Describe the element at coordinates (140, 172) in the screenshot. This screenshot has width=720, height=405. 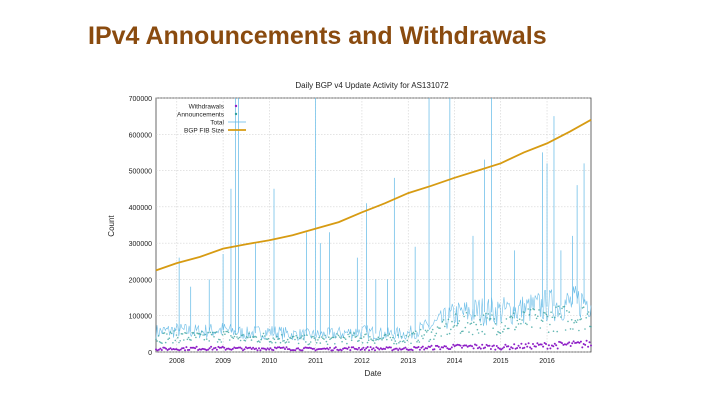
I see `y-tick-label: 500000` at that location.